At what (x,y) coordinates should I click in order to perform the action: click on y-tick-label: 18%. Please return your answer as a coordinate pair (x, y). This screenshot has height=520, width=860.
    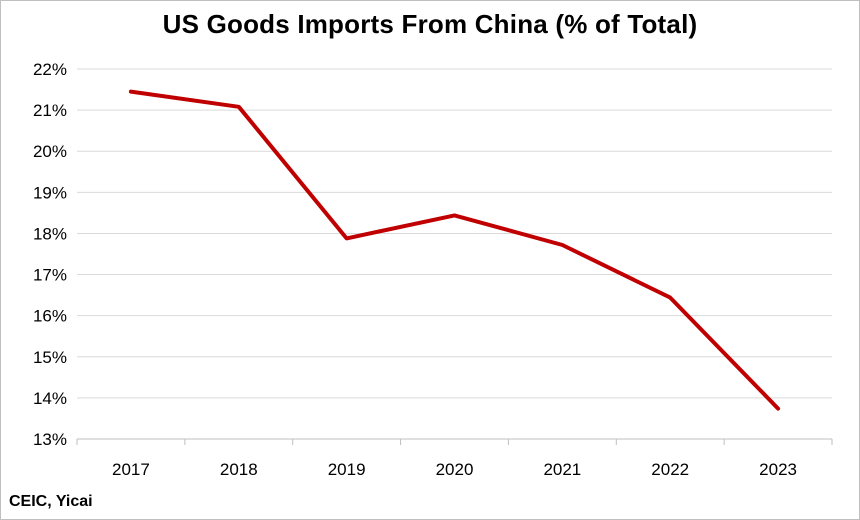
    Looking at the image, I should click on (50, 233).